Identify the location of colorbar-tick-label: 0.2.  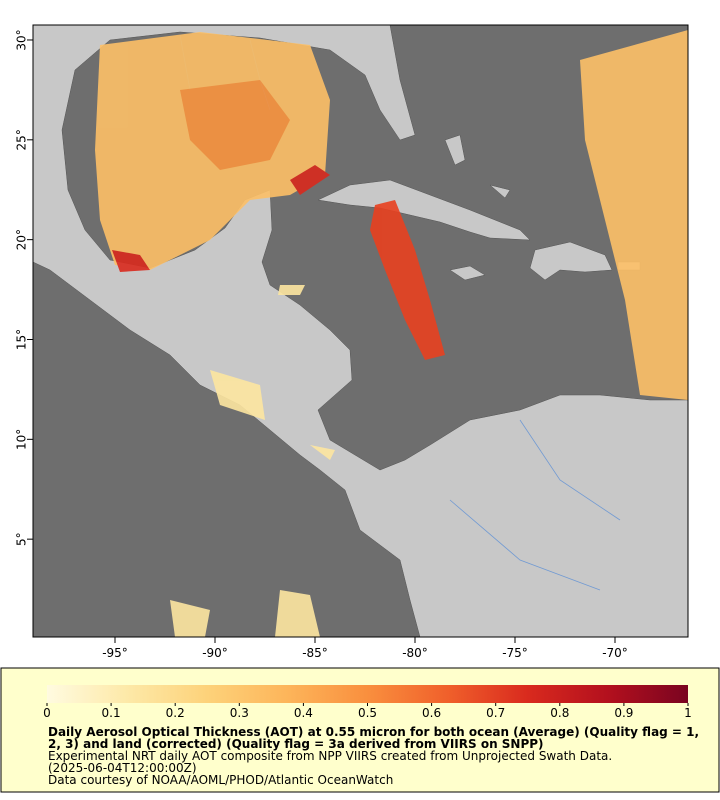
(175, 713).